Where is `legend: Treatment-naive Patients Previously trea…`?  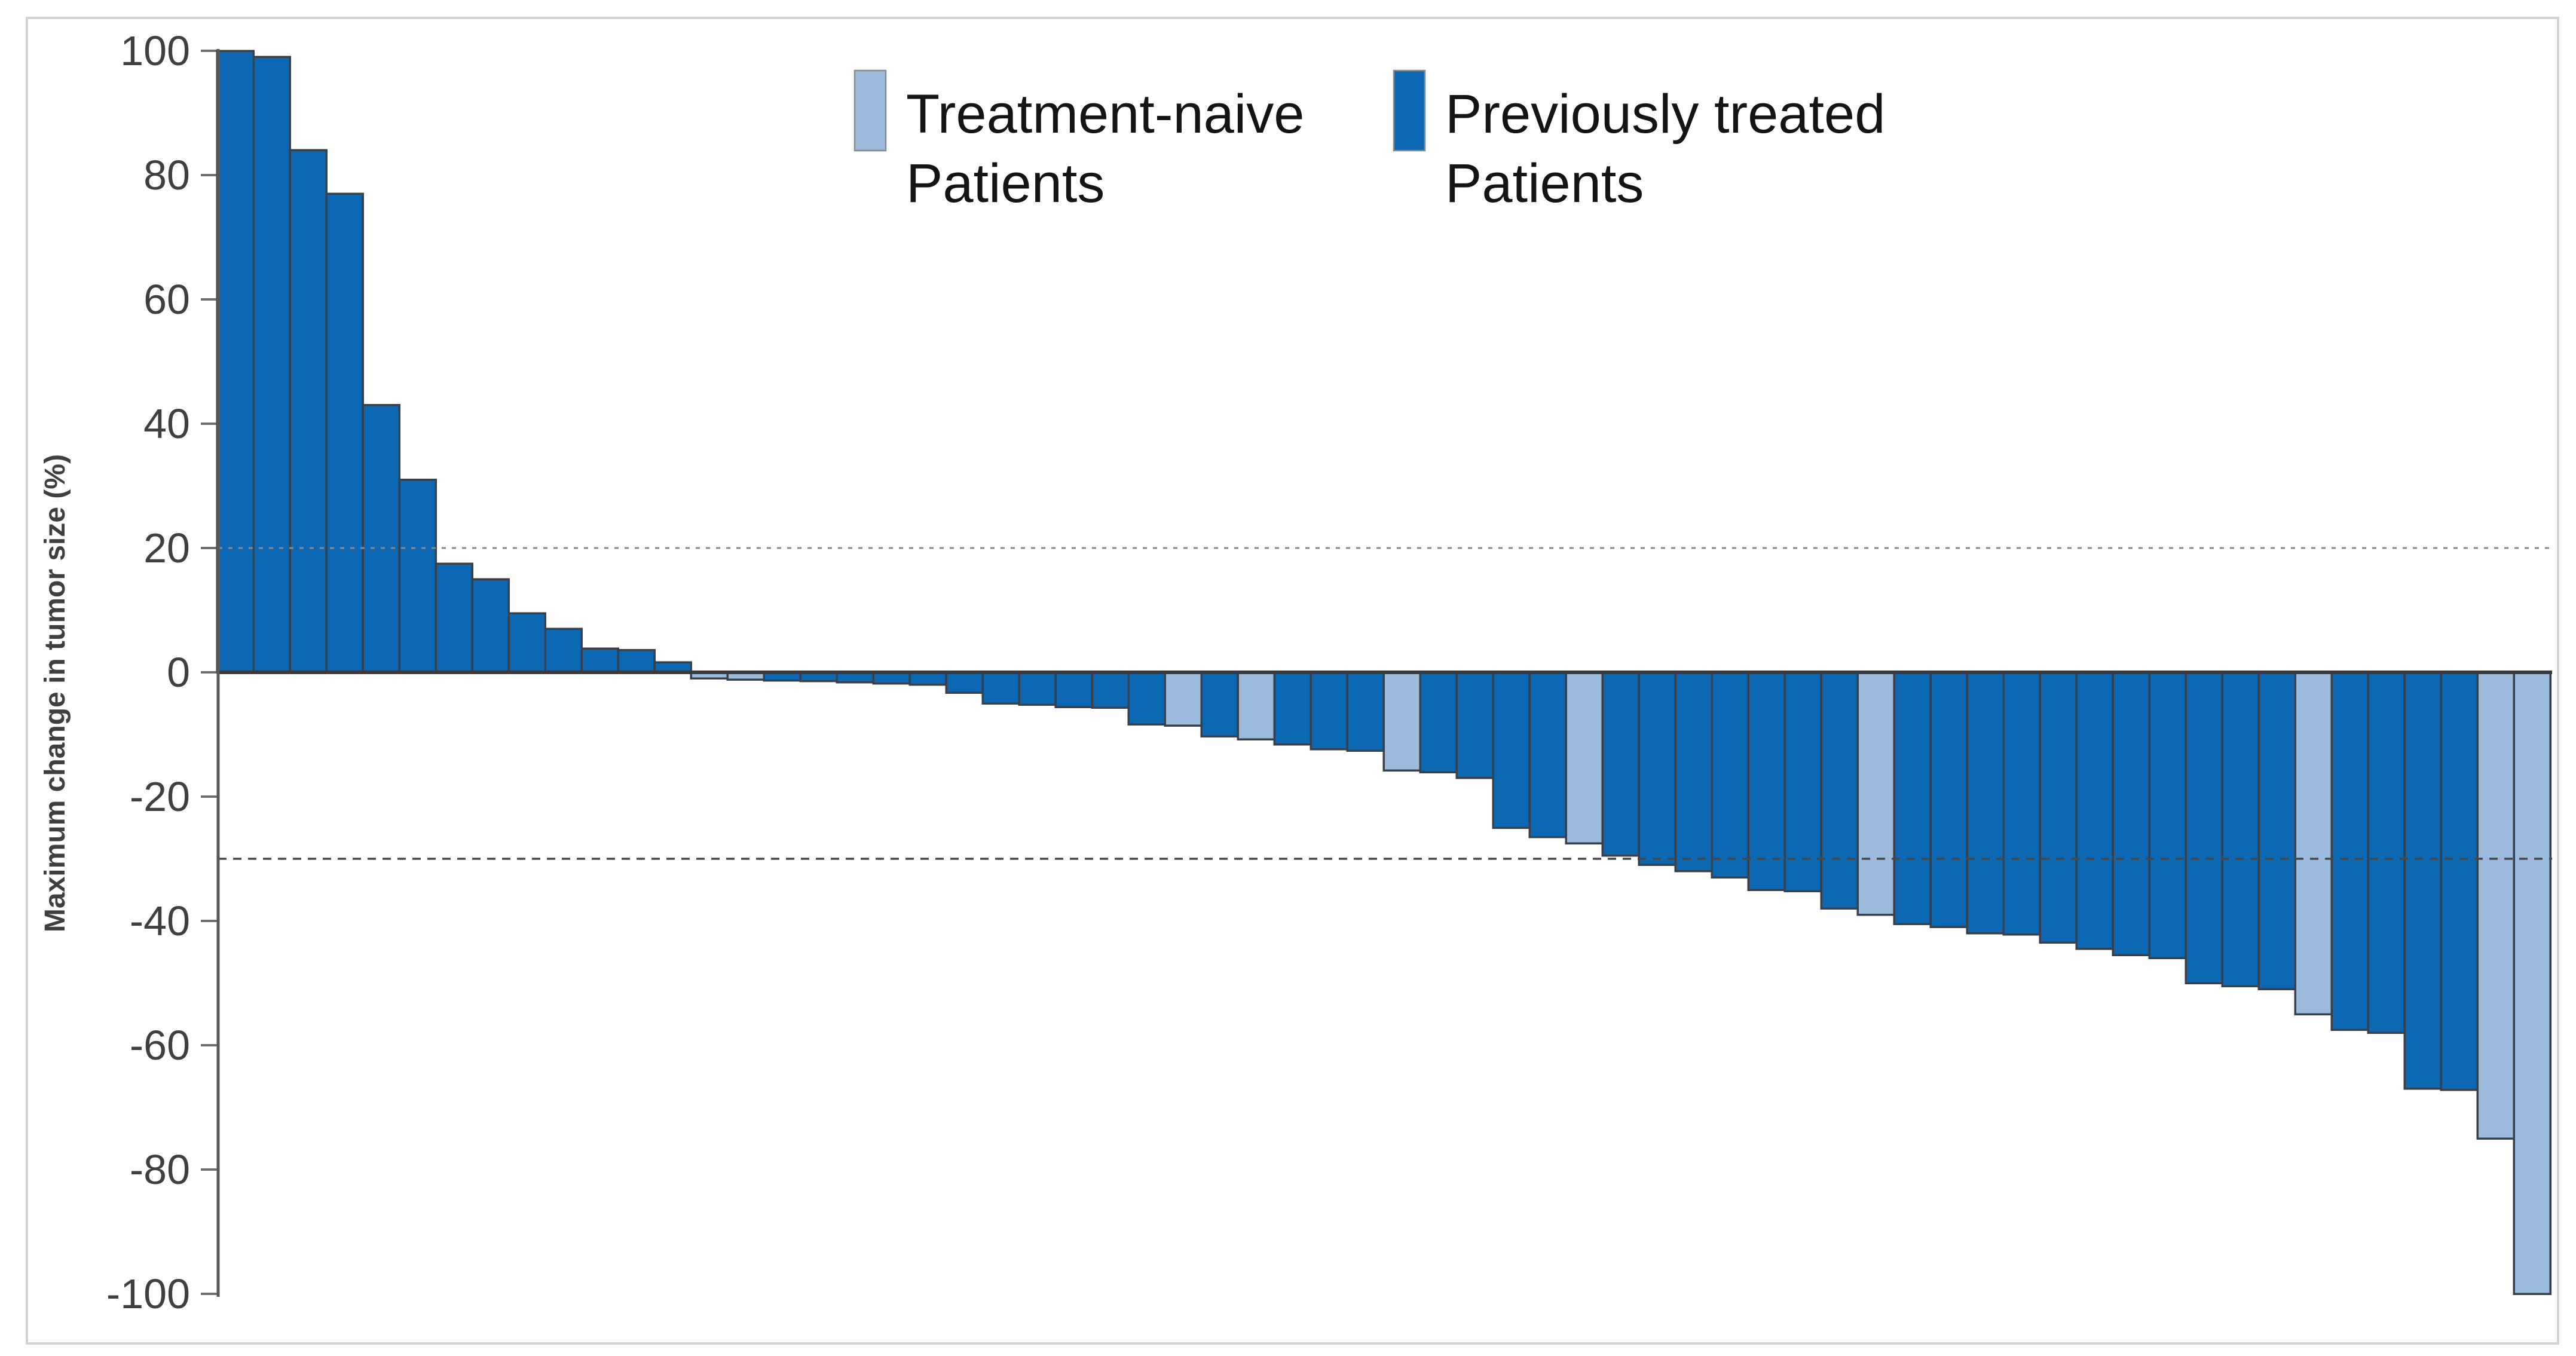 legend: Treatment-naive Patients Previously trea… is located at coordinates (1369, 141).